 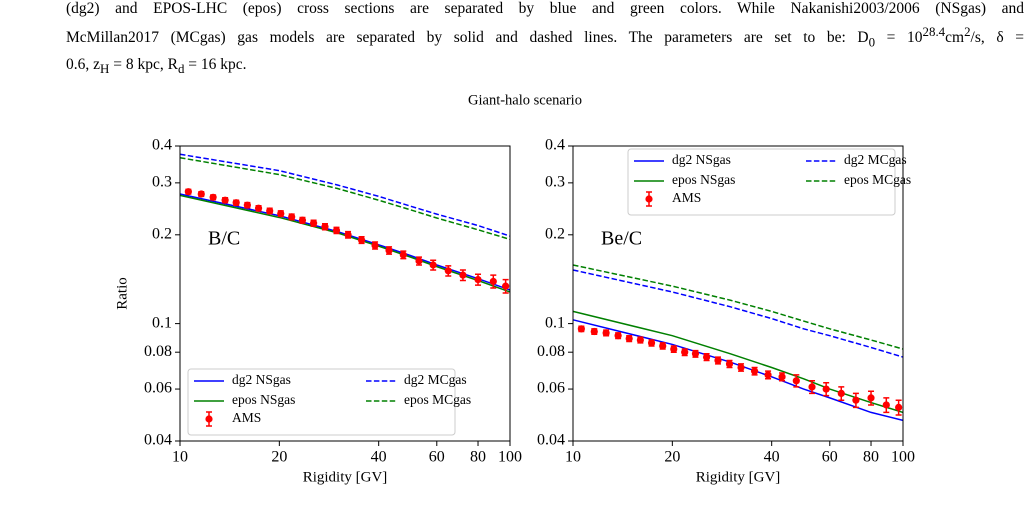 I want to click on caption-text: H, so click(x=105, y=69).